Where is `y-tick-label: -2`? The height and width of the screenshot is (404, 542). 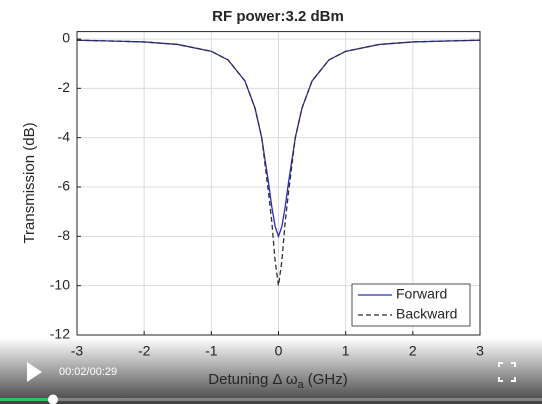
y-tick-label: -2 is located at coordinates (64, 87).